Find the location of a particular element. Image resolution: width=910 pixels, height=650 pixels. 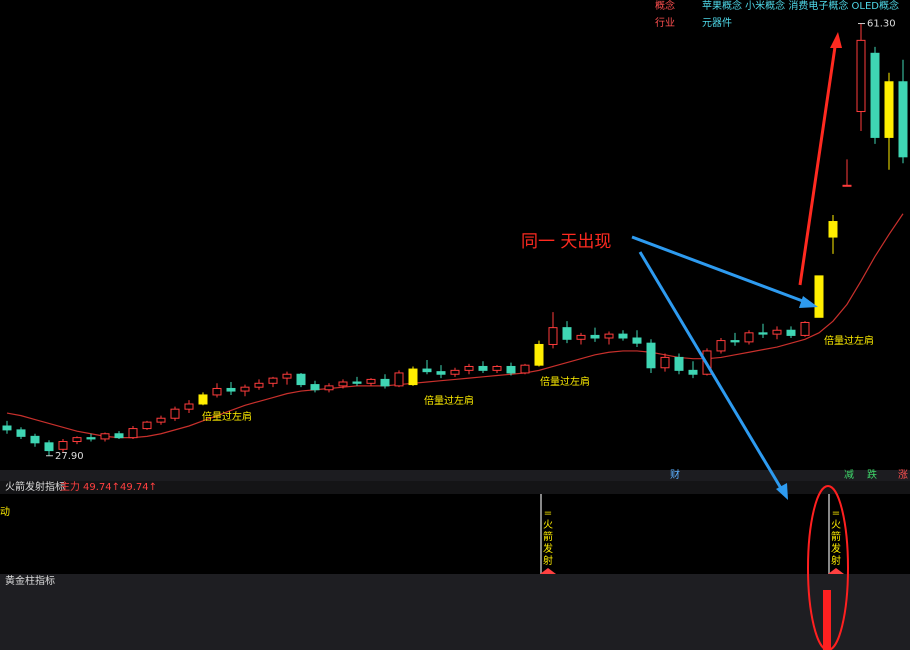

industry-label: 行业 is located at coordinates (665, 22).